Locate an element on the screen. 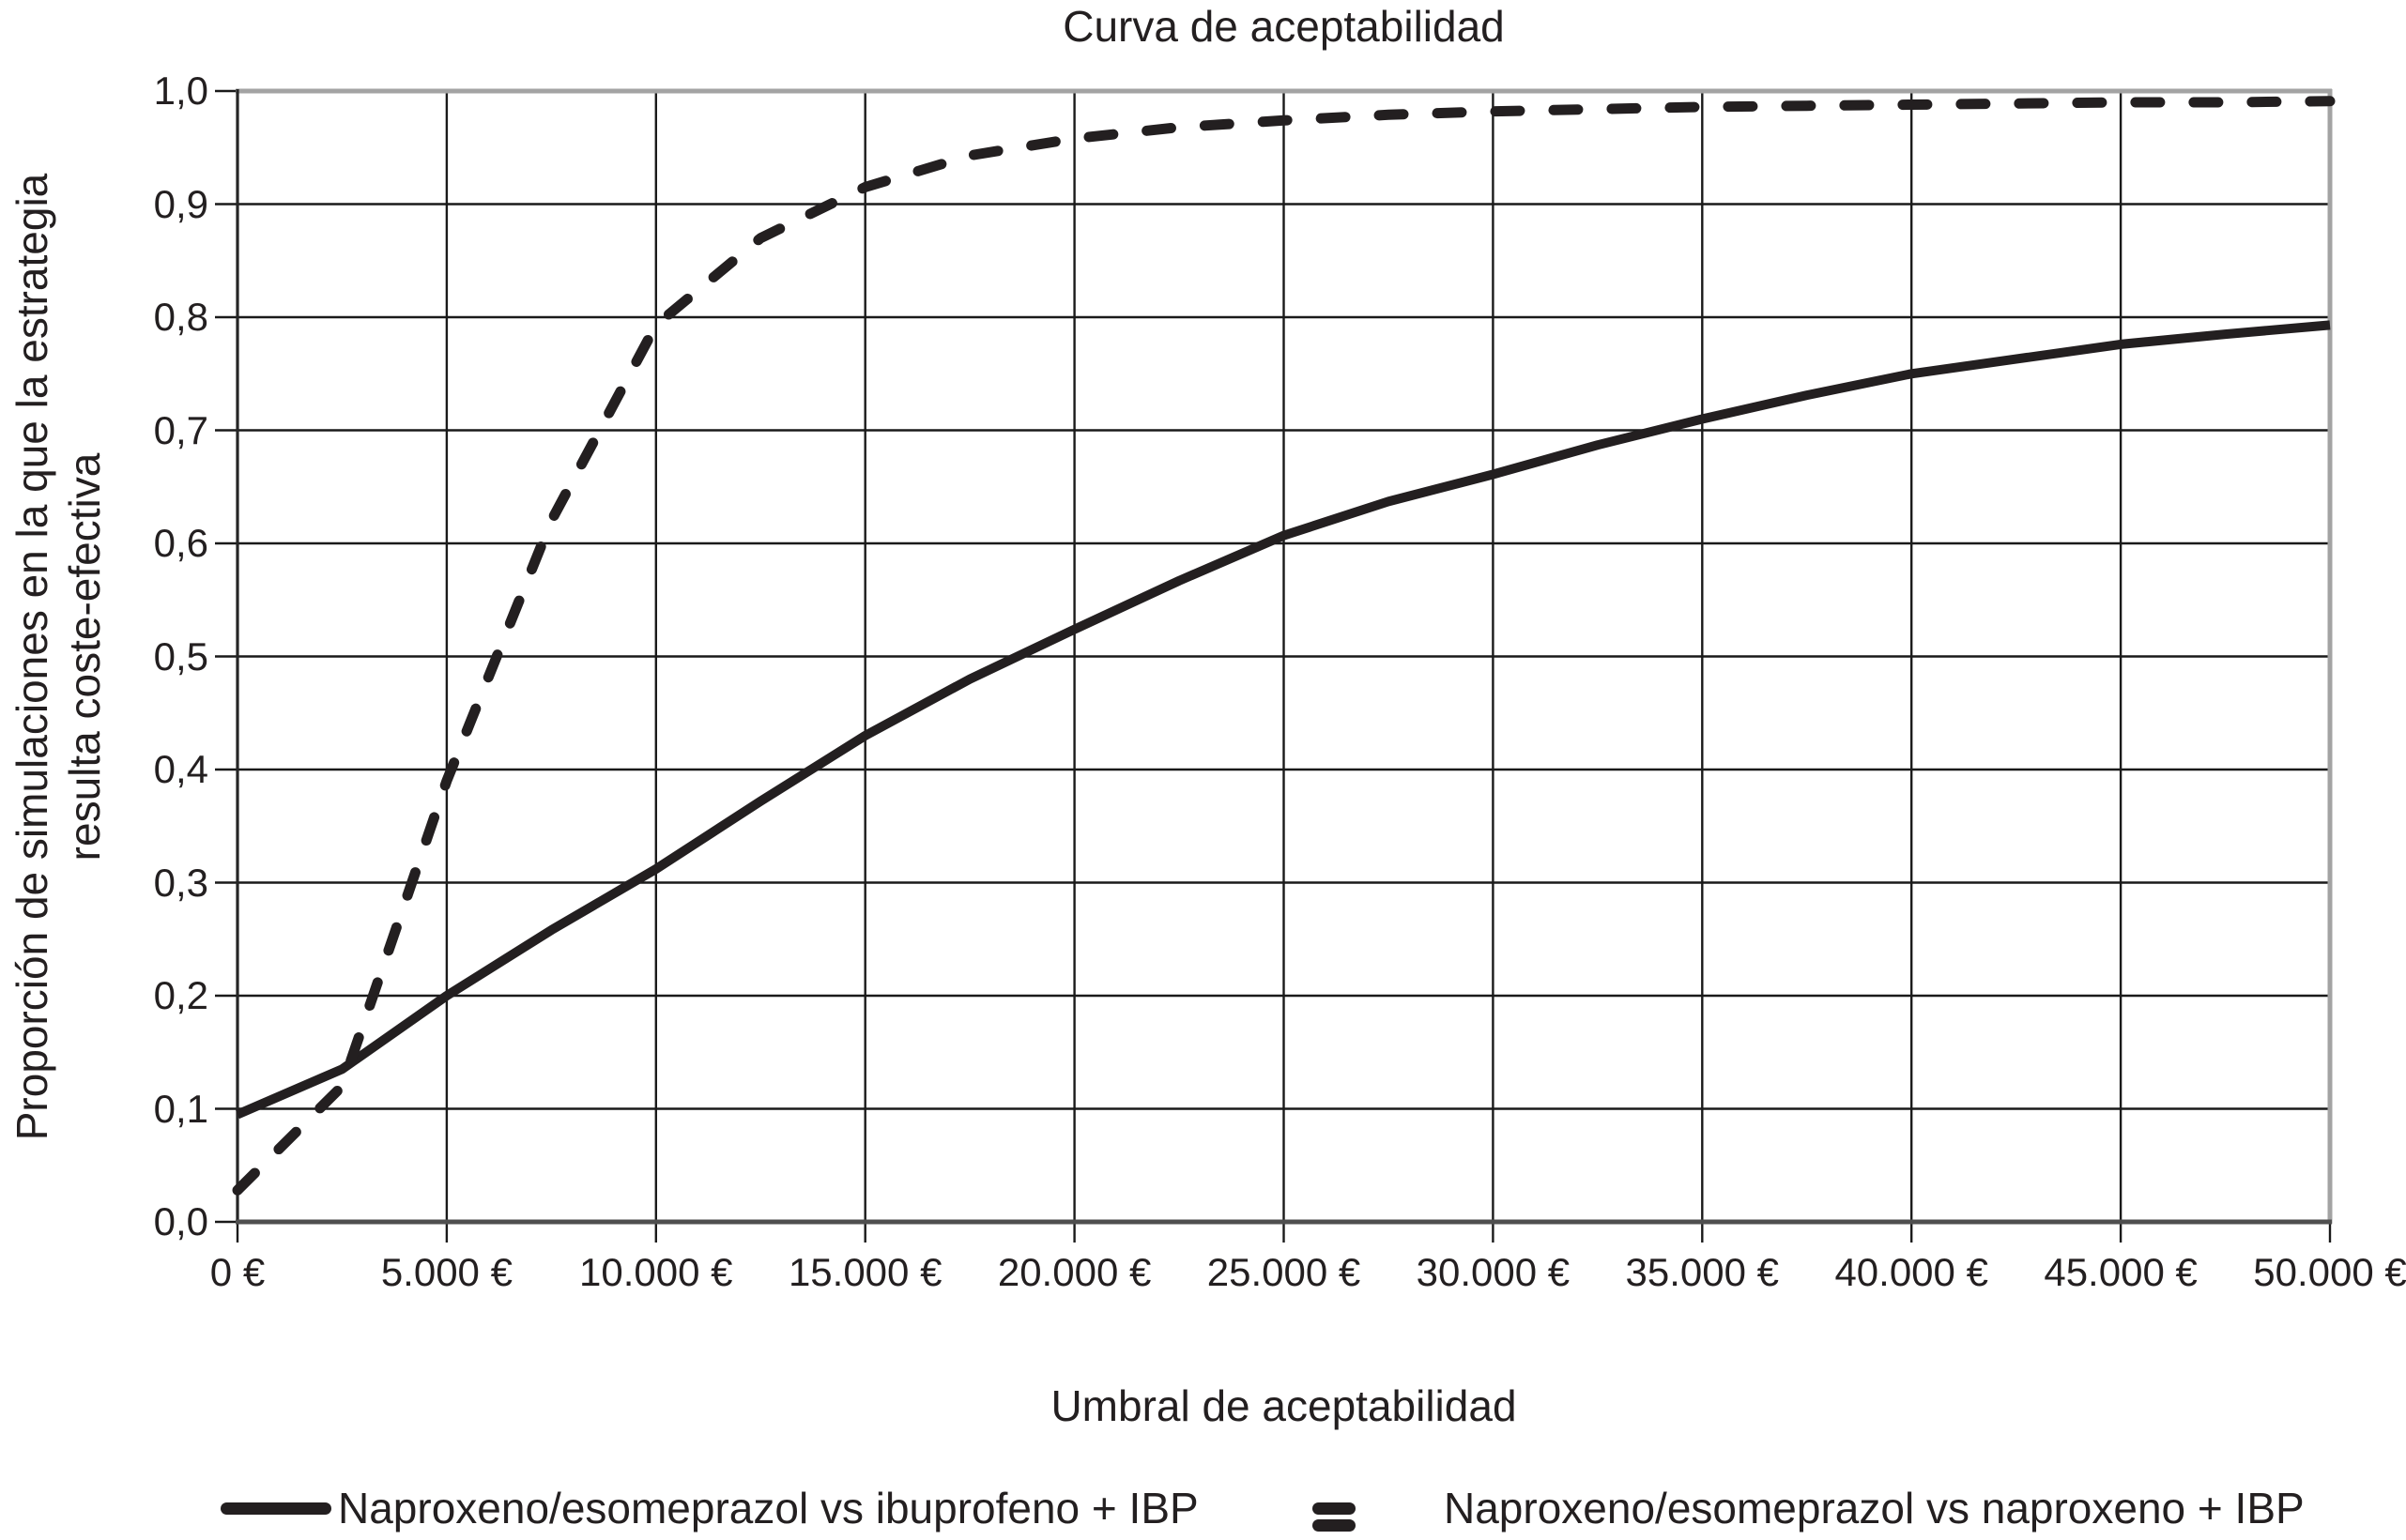  legend-label-dashed: Naproxeno/esomeprazol vs naproxeno + IBP is located at coordinates (1874, 1508).